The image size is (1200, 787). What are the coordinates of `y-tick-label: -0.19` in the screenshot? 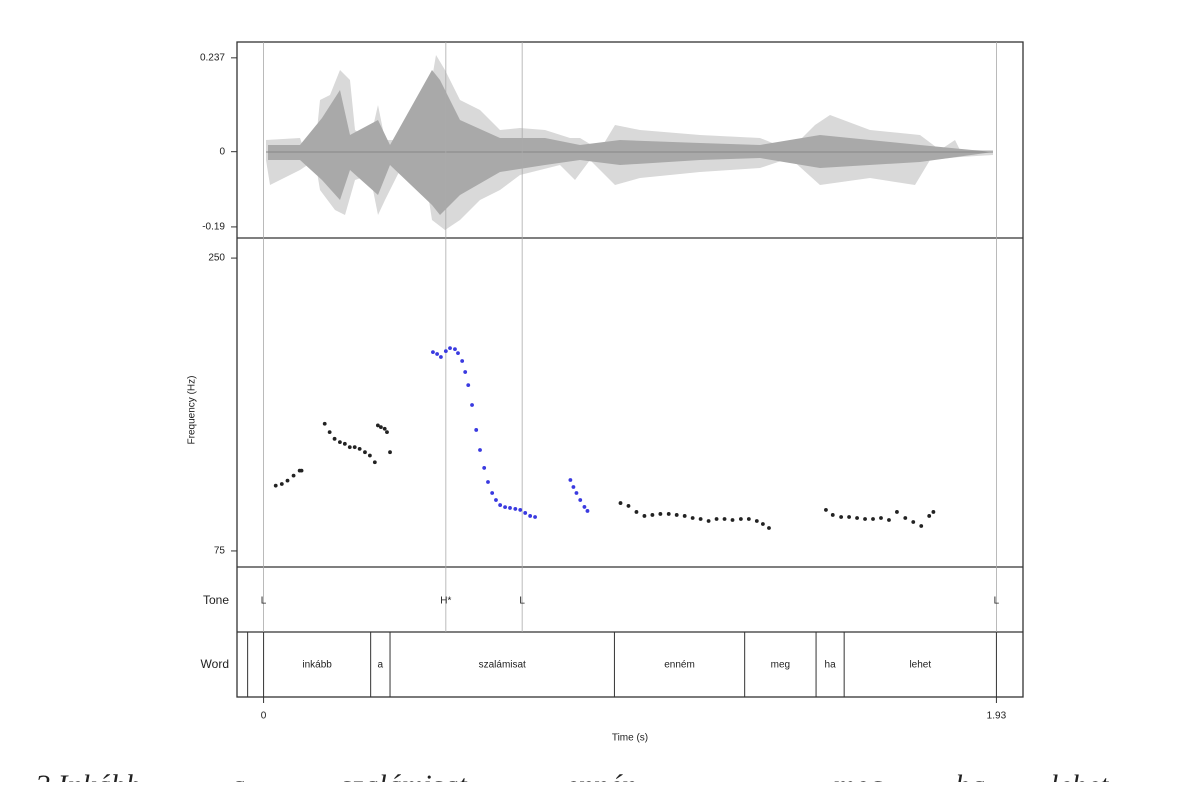 It's located at (213, 227).